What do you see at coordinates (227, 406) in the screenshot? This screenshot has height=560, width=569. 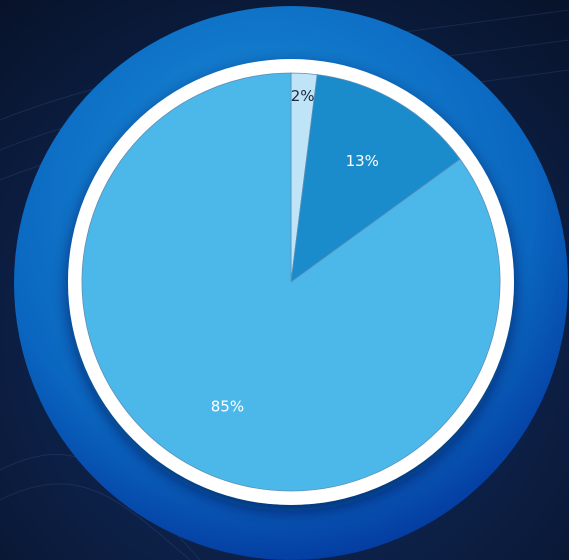 I see `slice-label: 85%` at bounding box center [227, 406].